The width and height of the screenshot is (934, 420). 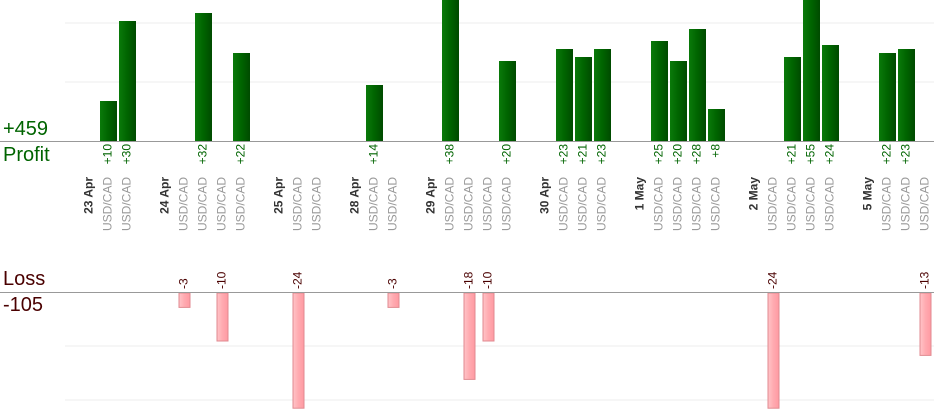 I want to click on profit-value-label: +14, so click(x=374, y=154).